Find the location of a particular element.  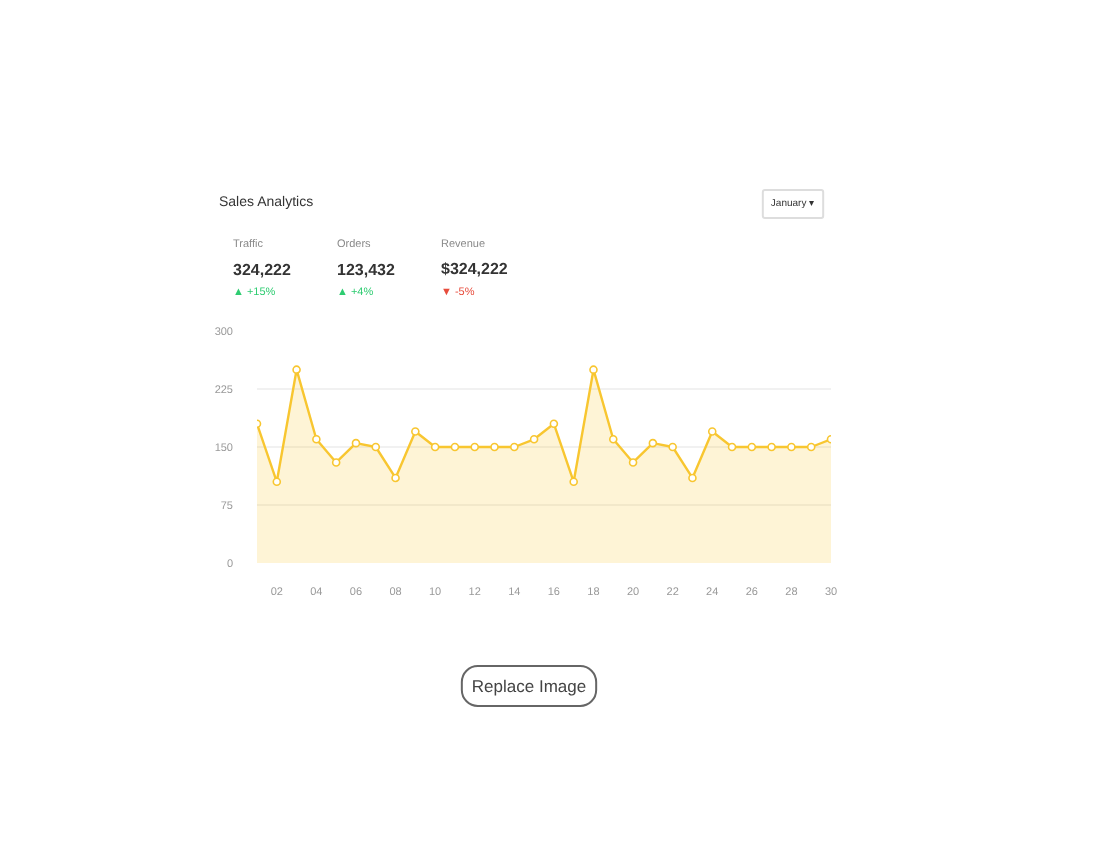

text: $324,222 is located at coordinates (475, 269).